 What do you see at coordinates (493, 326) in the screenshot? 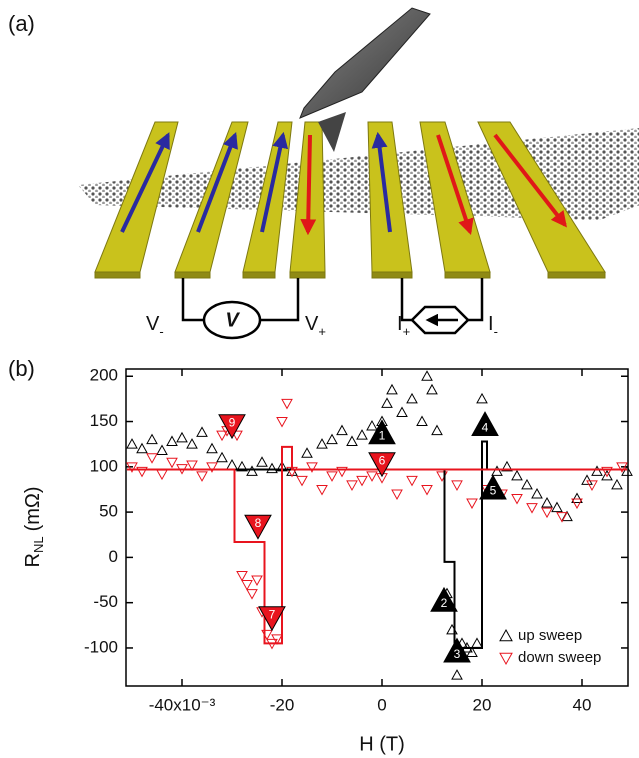
I see `terminal-label: I-` at bounding box center [493, 326].